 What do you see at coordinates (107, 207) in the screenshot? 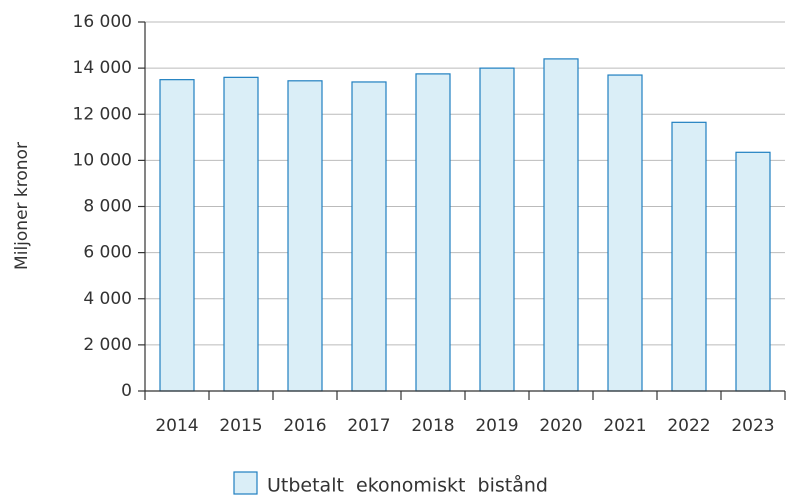
I see `y-tick-label: 8 000` at bounding box center [107, 207].